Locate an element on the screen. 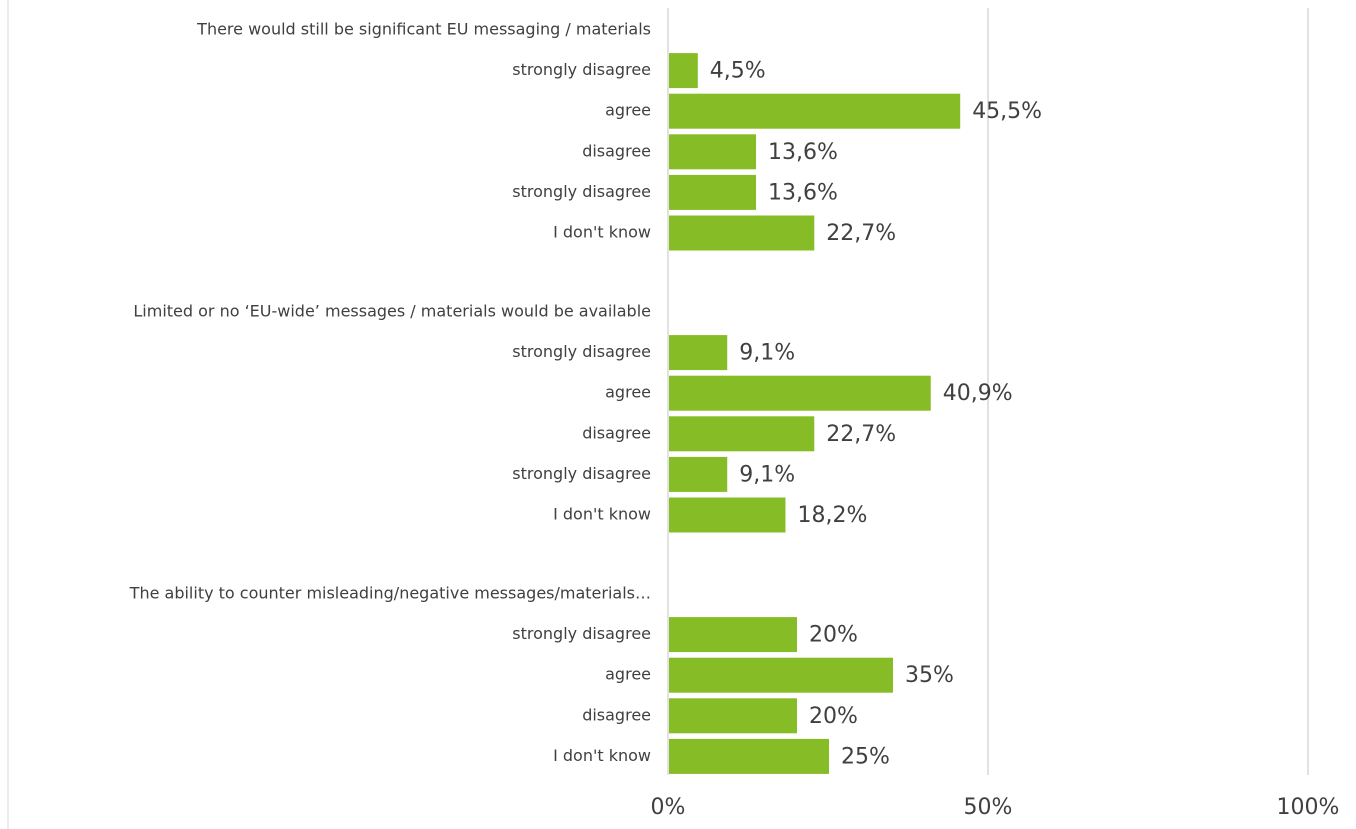 The width and height of the screenshot is (1356, 829). data-label: 35% is located at coordinates (929, 675).